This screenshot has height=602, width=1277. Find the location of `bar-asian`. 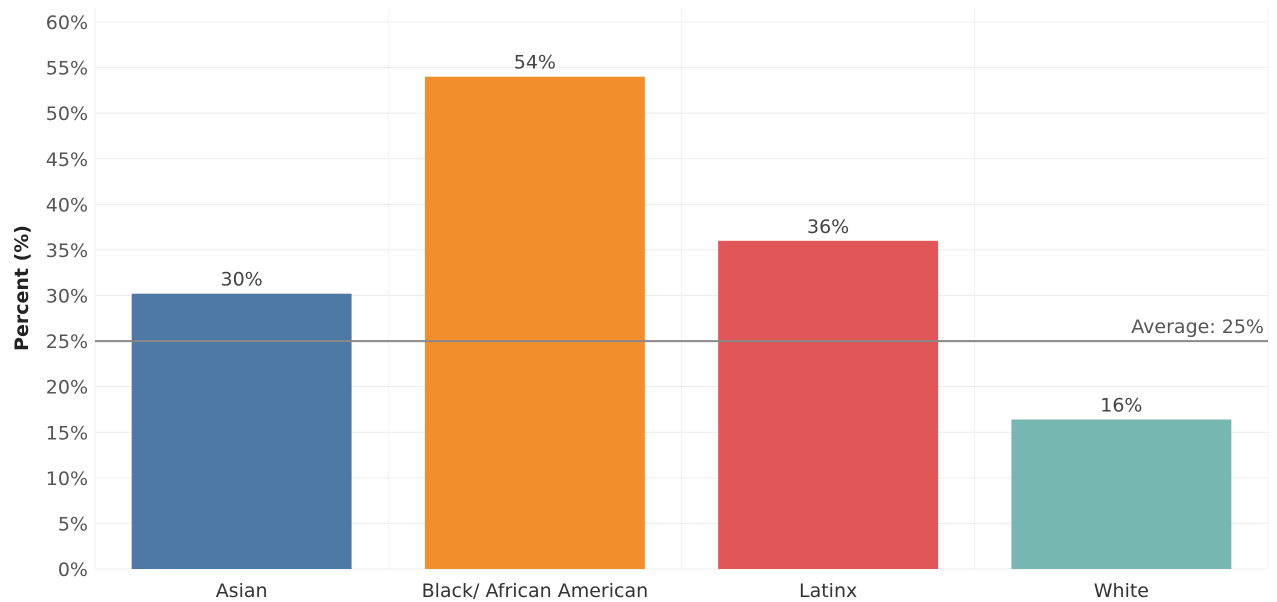

bar-asian is located at coordinates (241, 431).